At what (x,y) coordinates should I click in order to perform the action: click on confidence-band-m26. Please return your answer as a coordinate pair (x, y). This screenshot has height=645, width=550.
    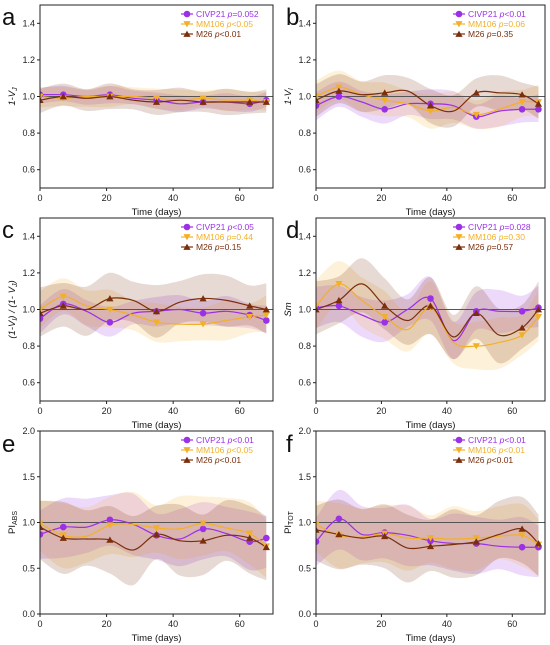
    Looking at the image, I should click on (427, 101).